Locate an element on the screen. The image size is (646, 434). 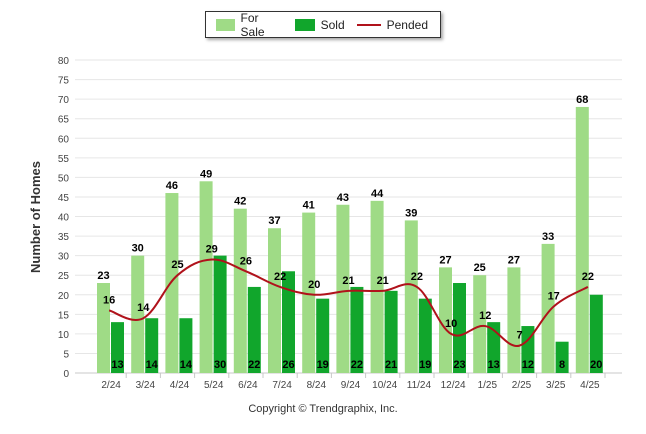
x-tick-label: 10/24 is located at coordinates (384, 385).